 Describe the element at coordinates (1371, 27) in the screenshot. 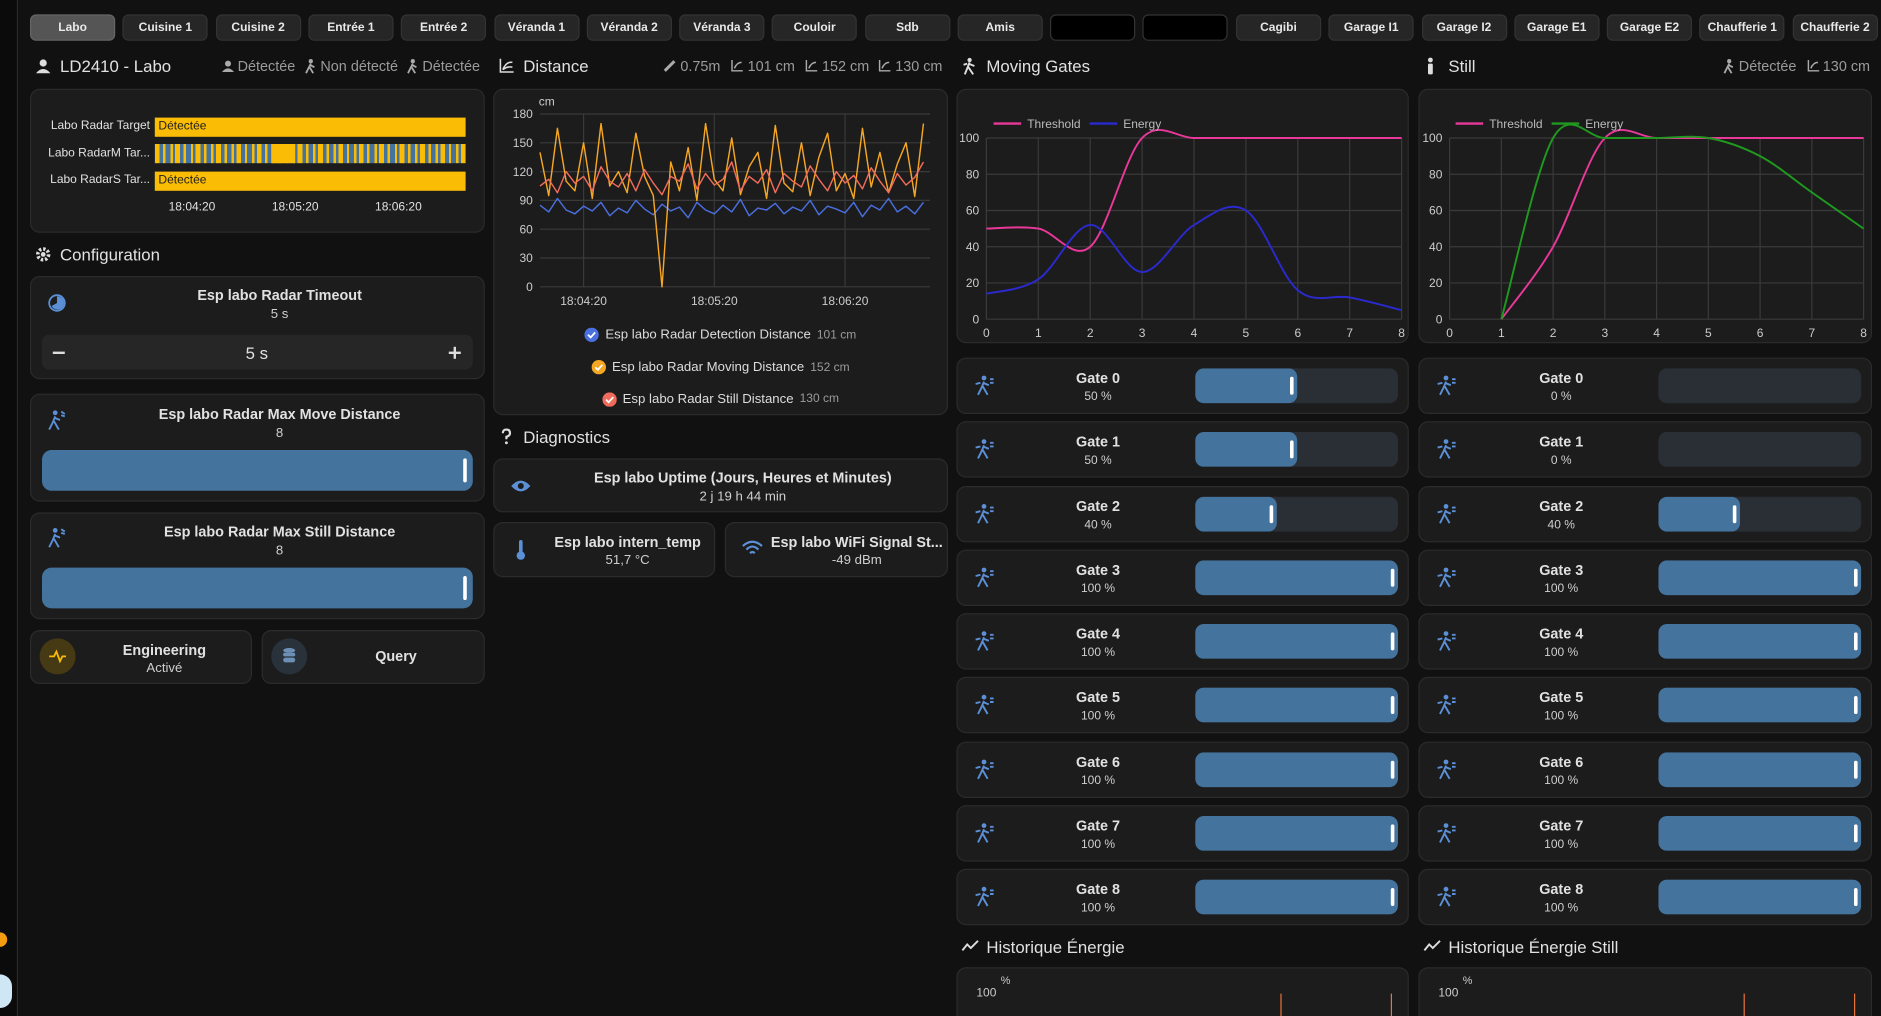

I see `tab: Garage I1` at that location.